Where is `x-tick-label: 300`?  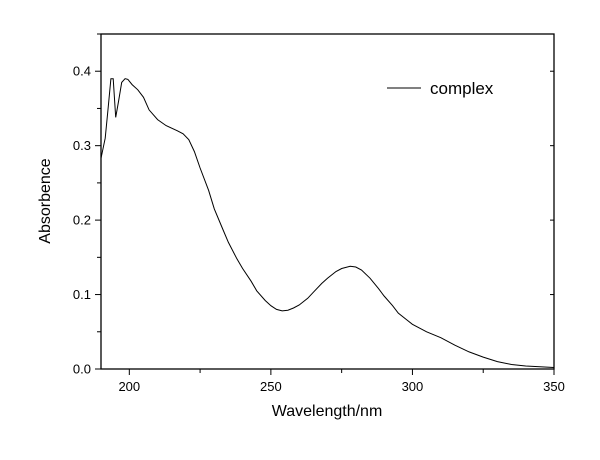
x-tick-label: 300 is located at coordinates (413, 386).